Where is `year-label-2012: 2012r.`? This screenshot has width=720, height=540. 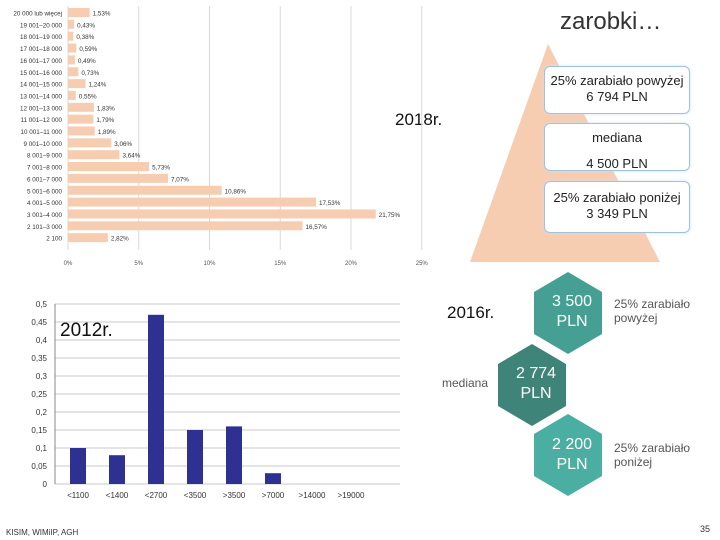 year-label-2012: 2012r. is located at coordinates (86, 330).